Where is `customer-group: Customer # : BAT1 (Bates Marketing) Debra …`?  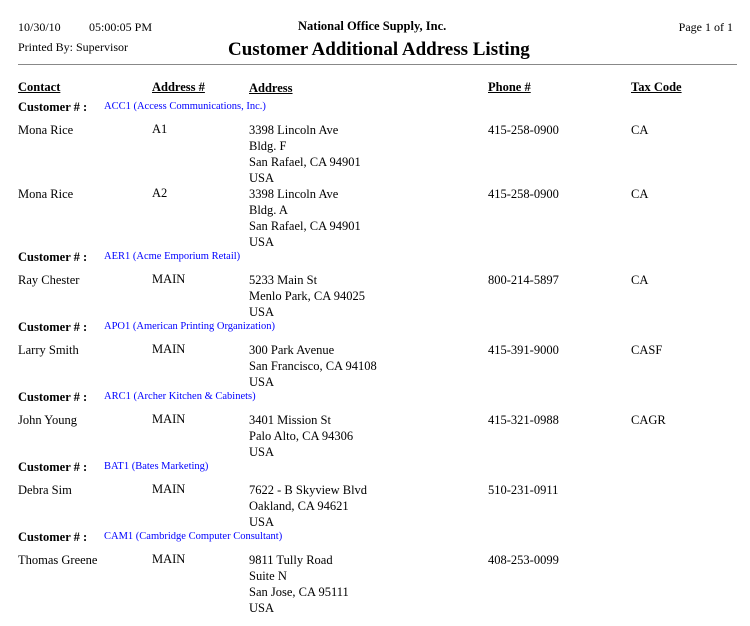
customer-group: Customer # : BAT1 (Bates Marketing) Debra … is located at coordinates (375, 494).